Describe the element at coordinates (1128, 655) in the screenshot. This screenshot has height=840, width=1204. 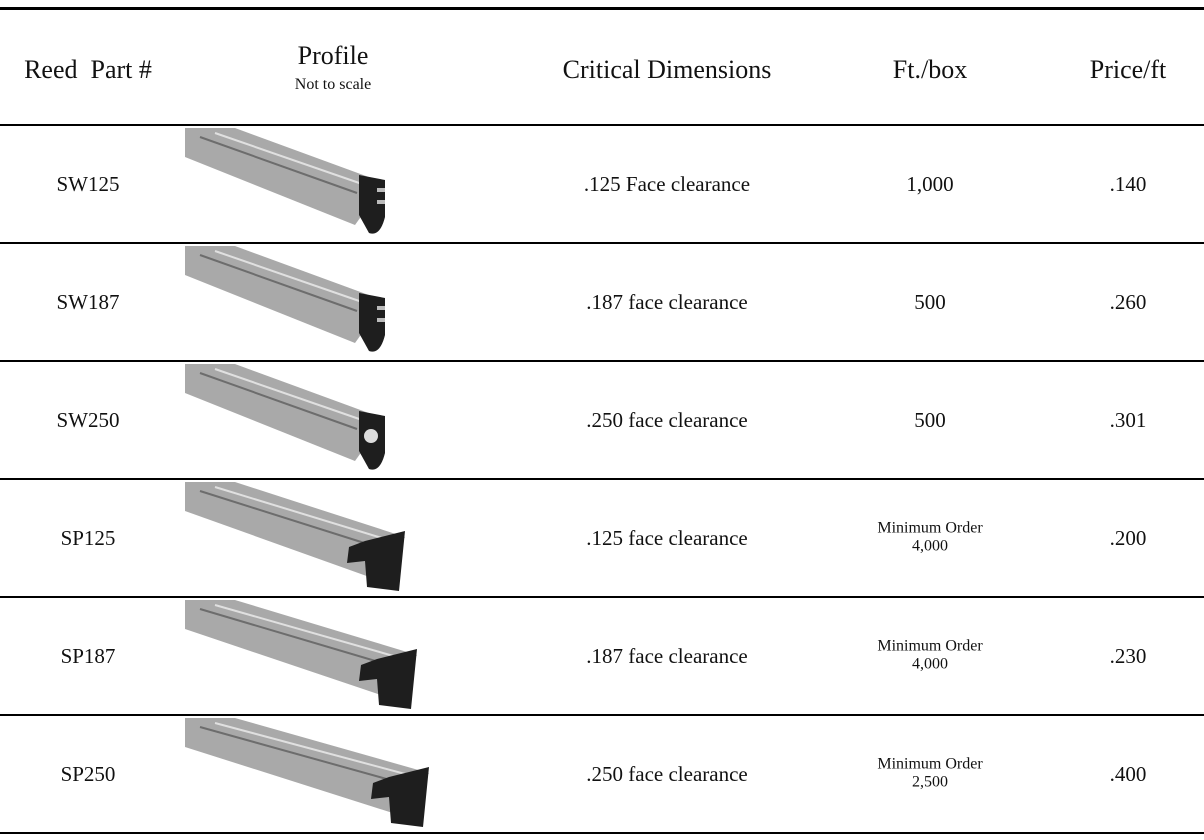
I see `price: .230` at that location.